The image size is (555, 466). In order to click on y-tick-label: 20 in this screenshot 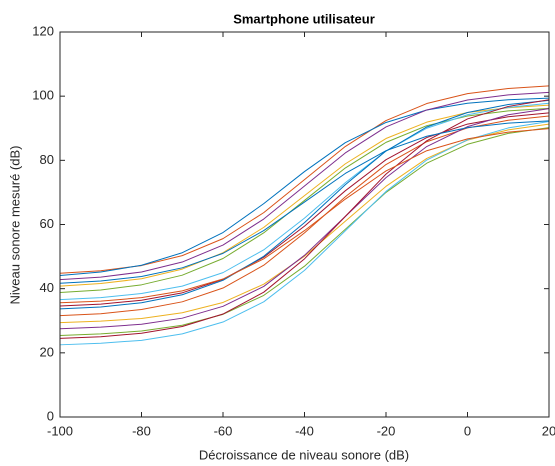, I will do `click(47, 351)`.